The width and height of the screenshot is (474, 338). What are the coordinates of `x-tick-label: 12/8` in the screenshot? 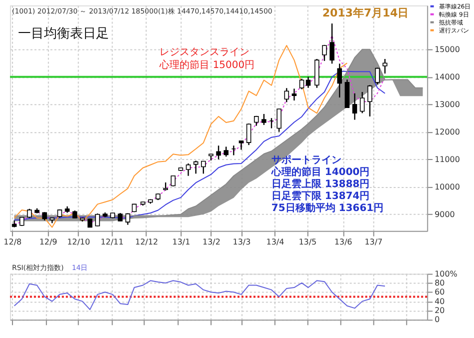 It's located at (13, 241).